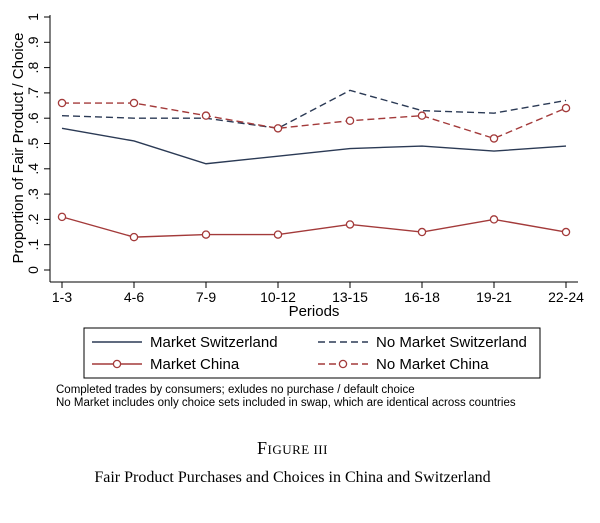  I want to click on x-tick-label: 13-15, so click(350, 297).